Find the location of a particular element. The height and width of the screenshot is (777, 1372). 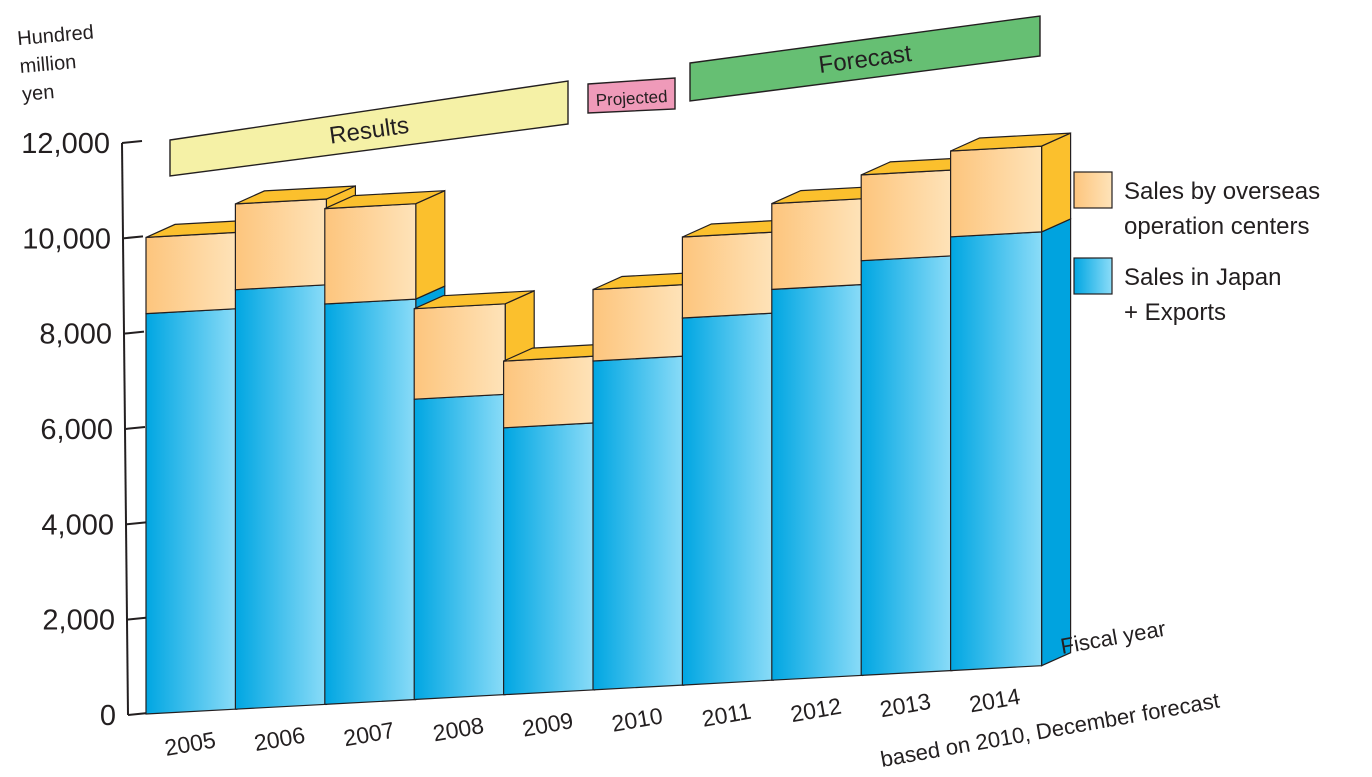

y-tick-label: 8,000 is located at coordinates (75, 335).